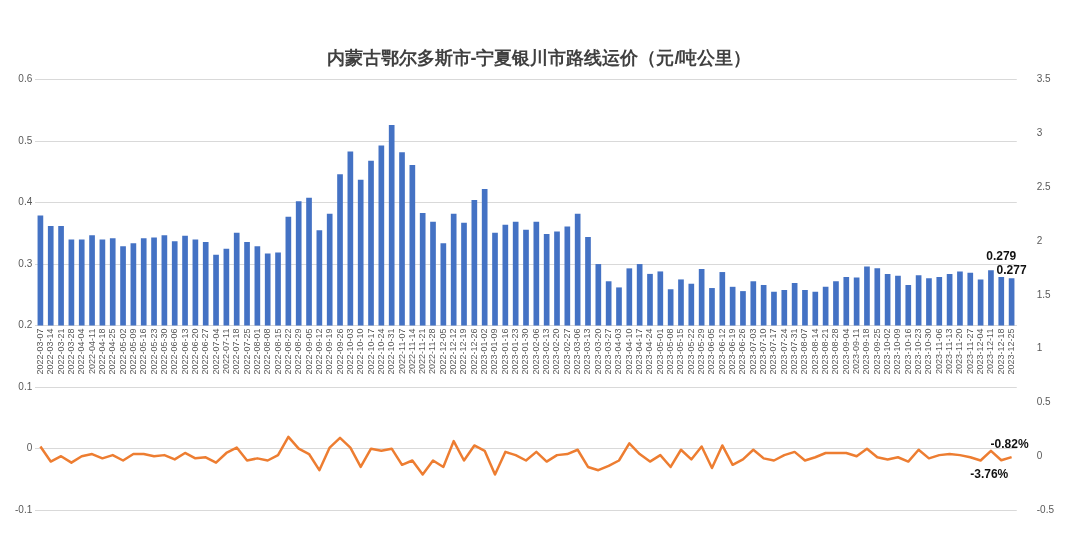 This screenshot has width=1080, height=536. Describe the element at coordinates (990, 351) in the screenshot. I see `x-tick-label: 2023-12-11` at that location.